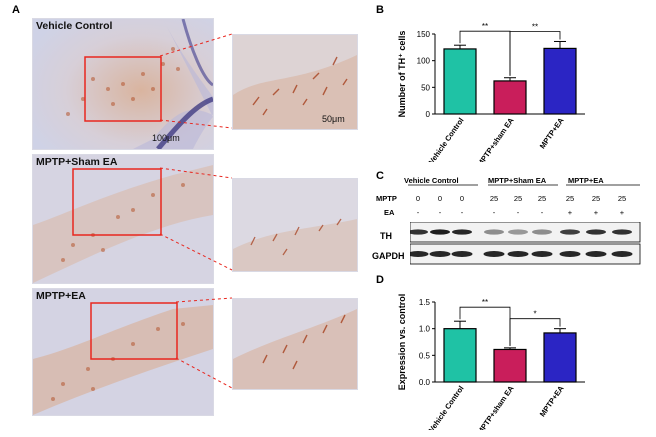  Describe the element at coordinates (462, 212) in the screenshot. I see `ea-lane-3: -` at that location.